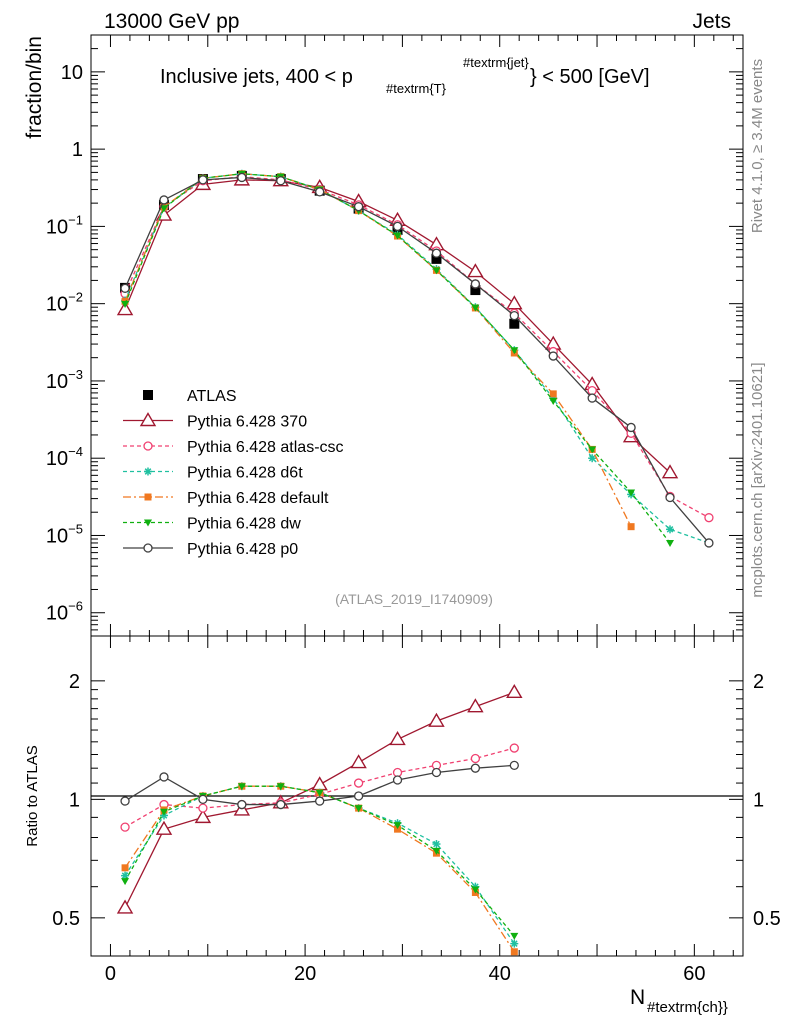  Describe the element at coordinates (74, 682) in the screenshot. I see `ratio-y-tick-label: 2` at that location.